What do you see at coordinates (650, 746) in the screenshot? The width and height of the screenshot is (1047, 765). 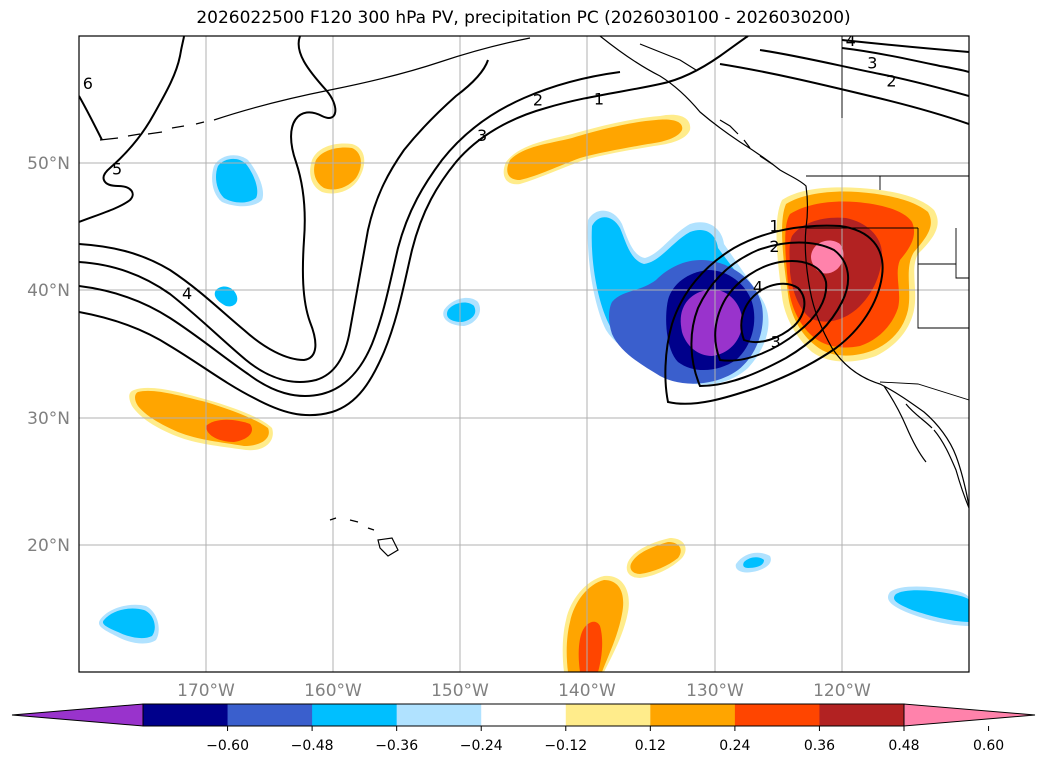 I see `colorbar-tick-label: 0.12` at bounding box center [650, 746].